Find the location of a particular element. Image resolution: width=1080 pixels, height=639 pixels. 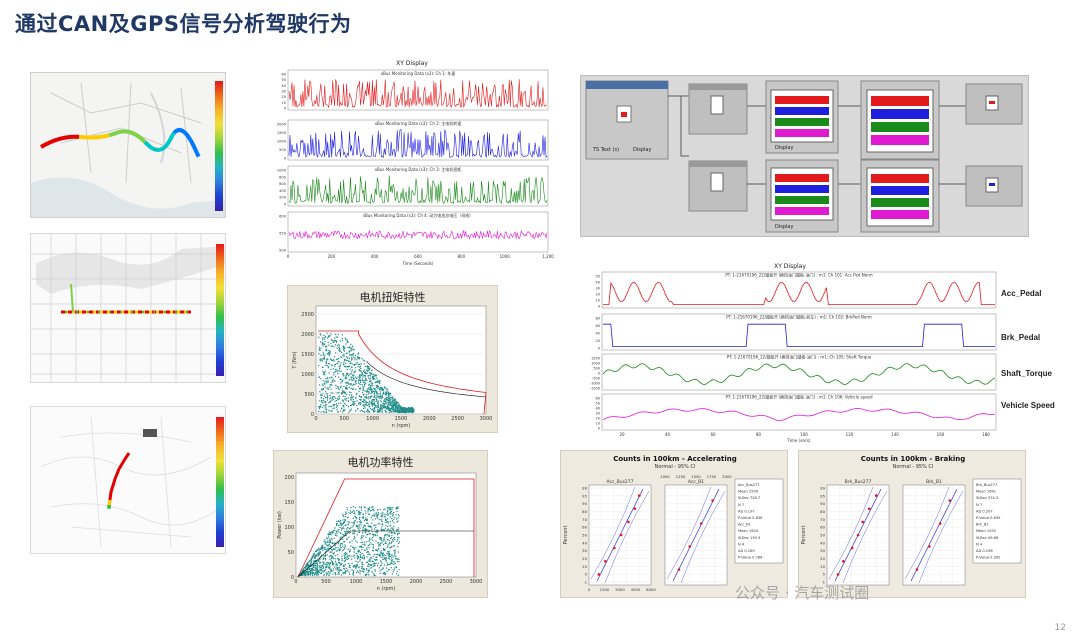

prob-brake-ytick: 80 is located at coordinates (822, 511).